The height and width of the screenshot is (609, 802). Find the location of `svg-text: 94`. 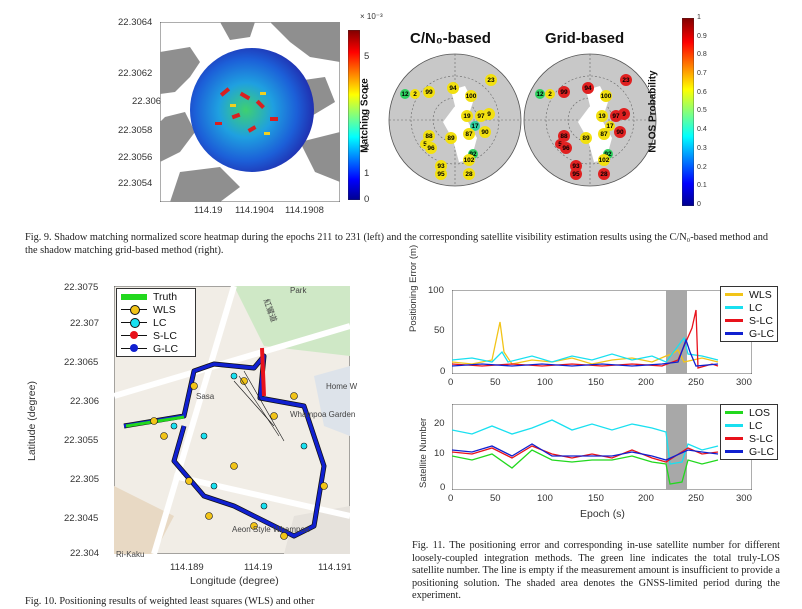

svg-text: 94 is located at coordinates (588, 88).